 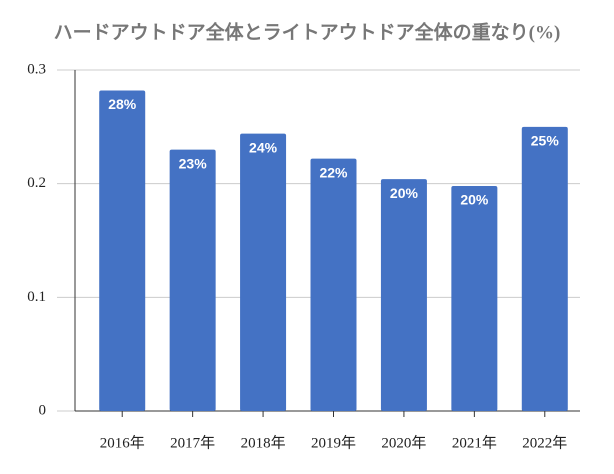 What do you see at coordinates (192, 442) in the screenshot?
I see `x-tick-label: 2017年` at bounding box center [192, 442].